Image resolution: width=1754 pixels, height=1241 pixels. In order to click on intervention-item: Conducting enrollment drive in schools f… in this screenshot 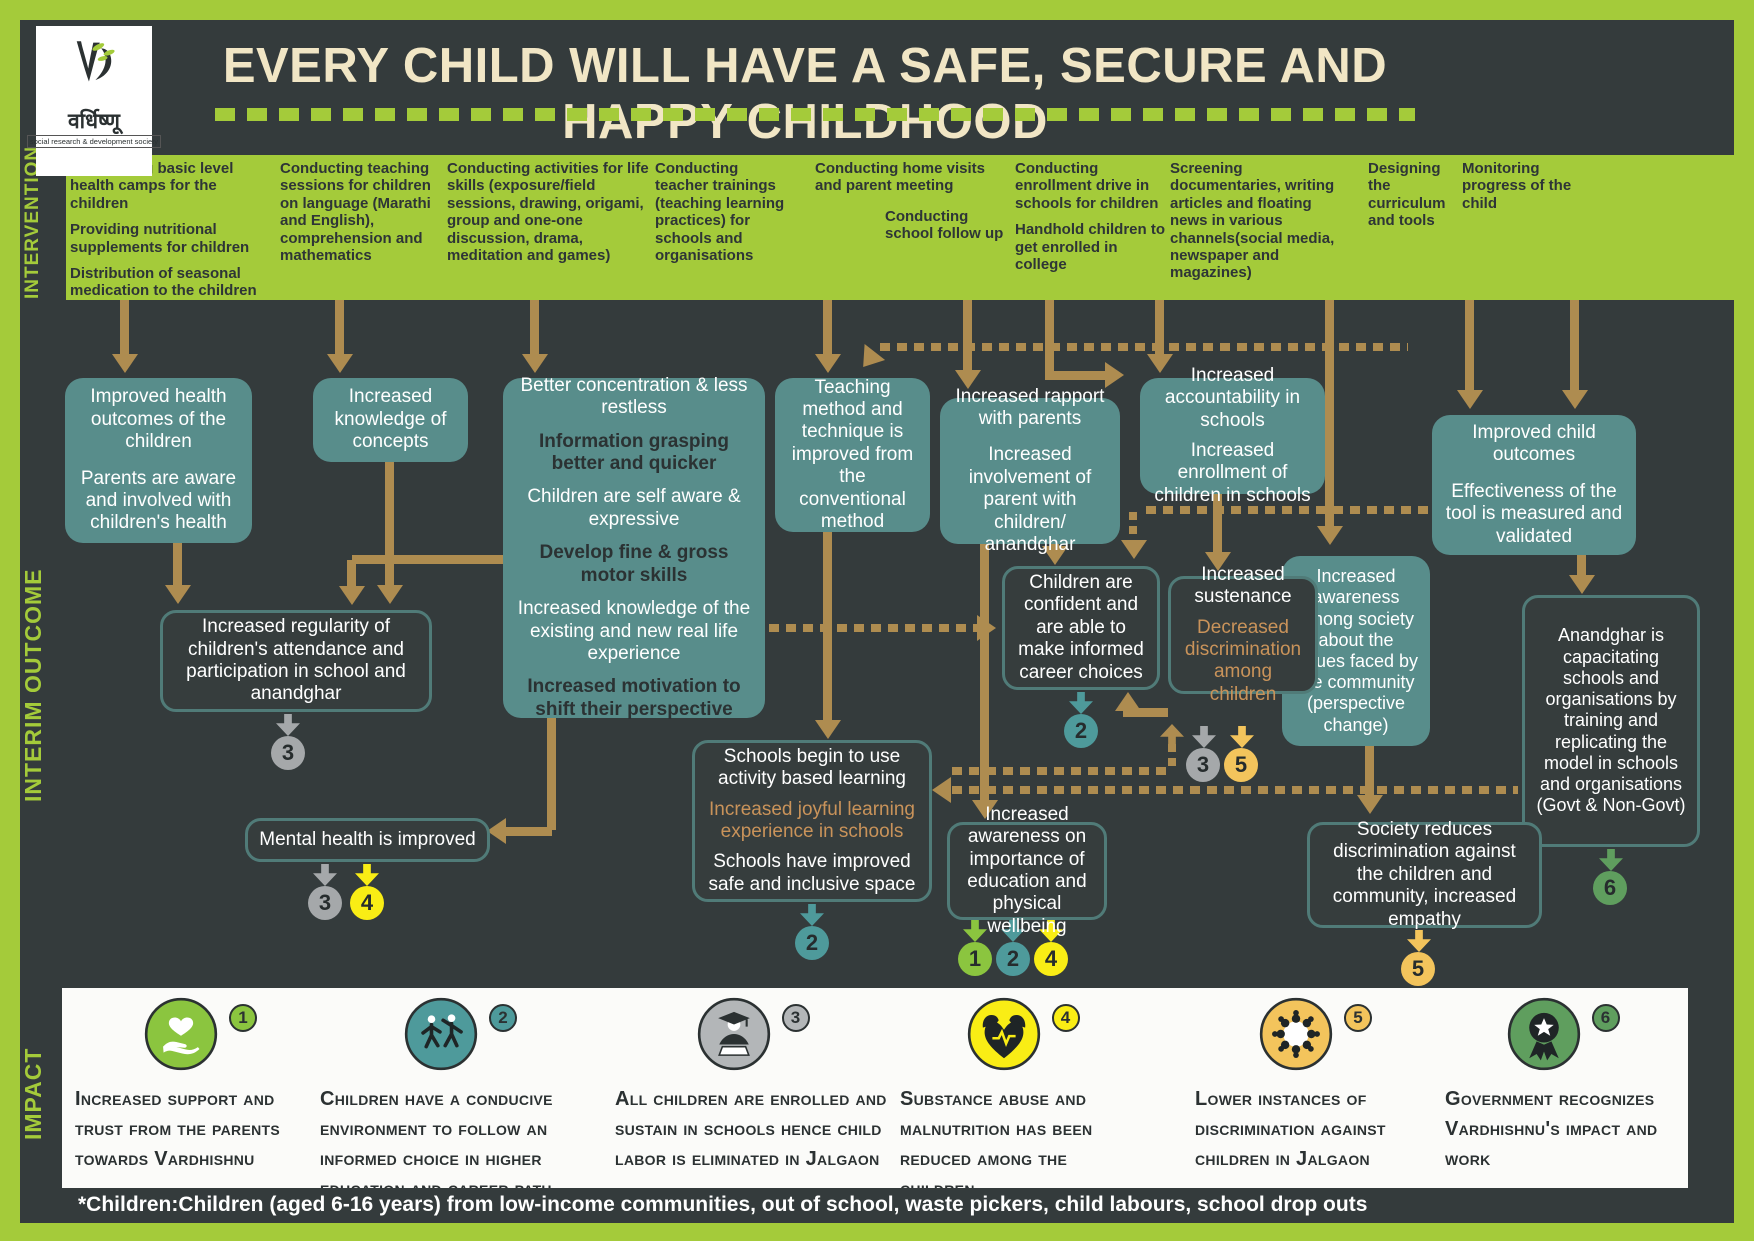, I will do `click(1087, 186)`.